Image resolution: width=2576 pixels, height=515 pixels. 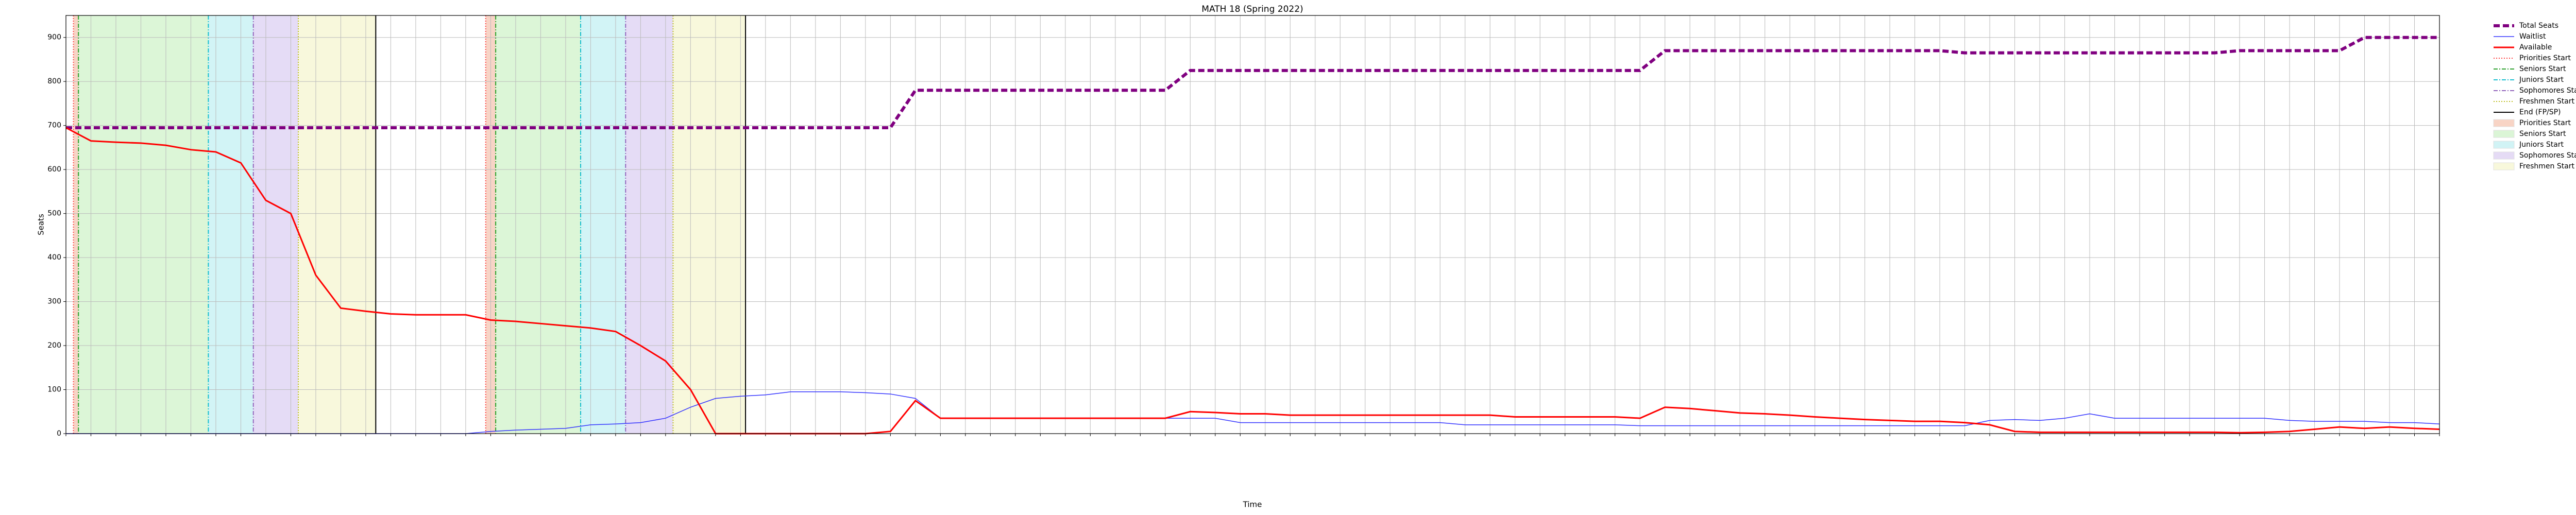 What do you see at coordinates (54, 345) in the screenshot?
I see `y-tick-label: 200` at bounding box center [54, 345].